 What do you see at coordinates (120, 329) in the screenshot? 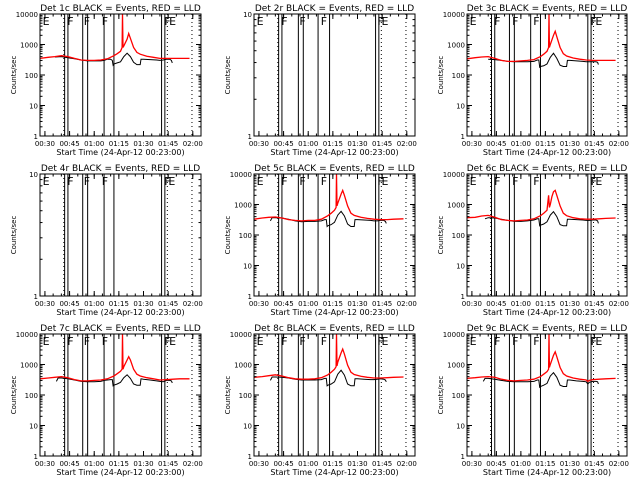
I see `chart-title: Det 7c BLACK = Events, RED = LLD` at bounding box center [120, 329].